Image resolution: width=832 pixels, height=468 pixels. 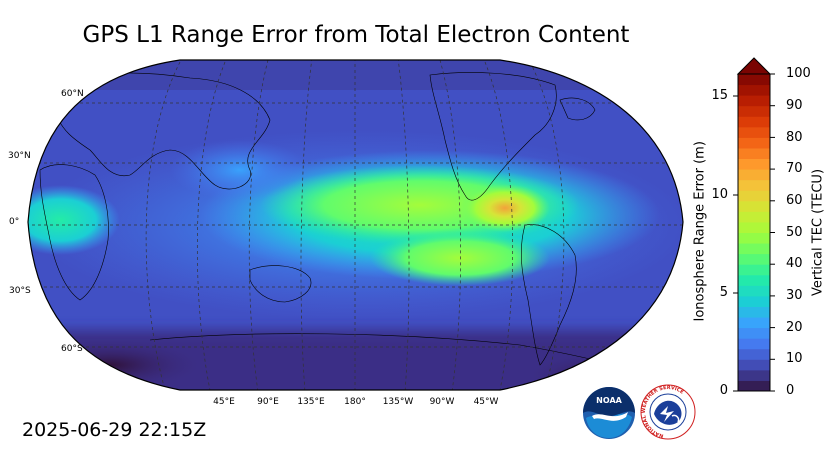 I want to click on cb-right-tick-90: 90, so click(x=794, y=105).